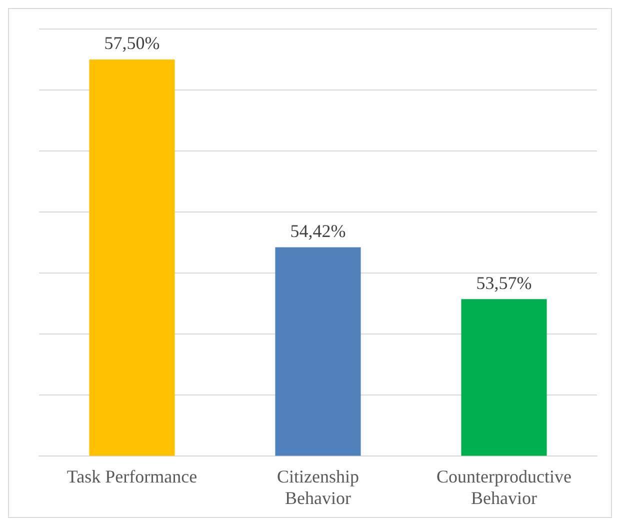 Image resolution: width=620 pixels, height=526 pixels. What do you see at coordinates (132, 43) in the screenshot?
I see `data-label: 57,50%` at bounding box center [132, 43].